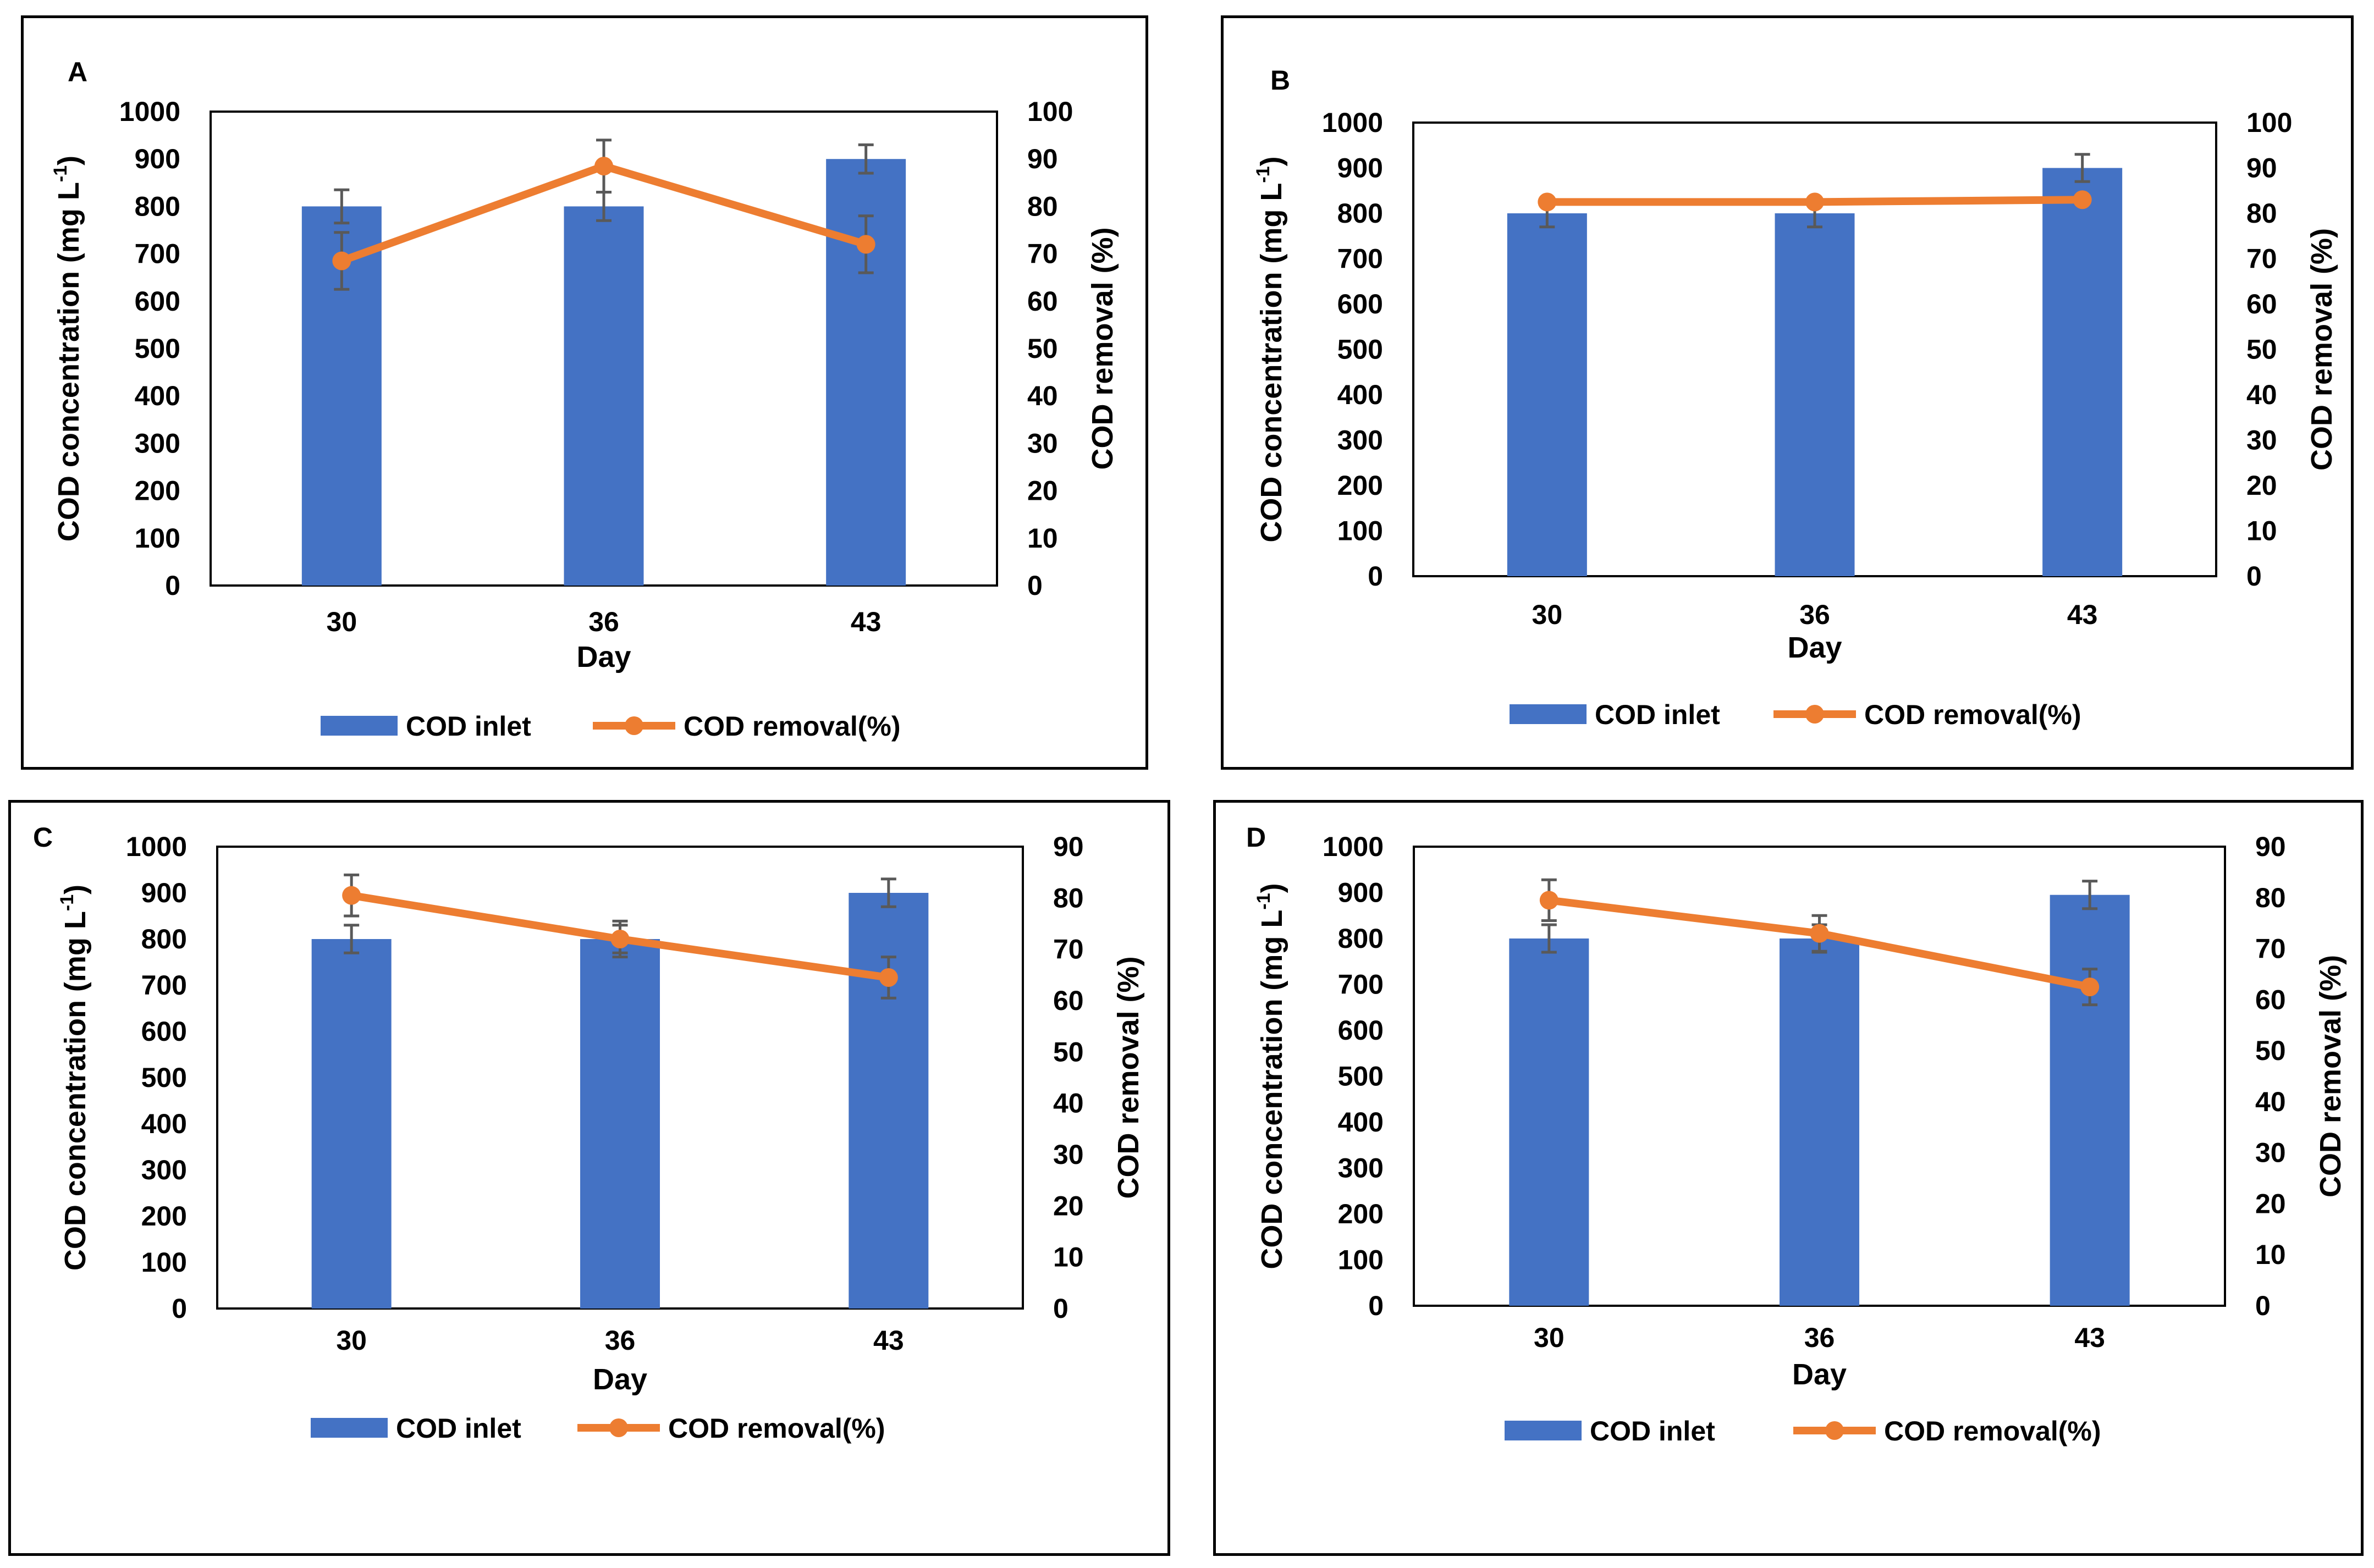 The image size is (2374, 1568). Describe the element at coordinates (1548, 714) in the screenshot. I see `legend-swatch-cod-inlet` at that location.